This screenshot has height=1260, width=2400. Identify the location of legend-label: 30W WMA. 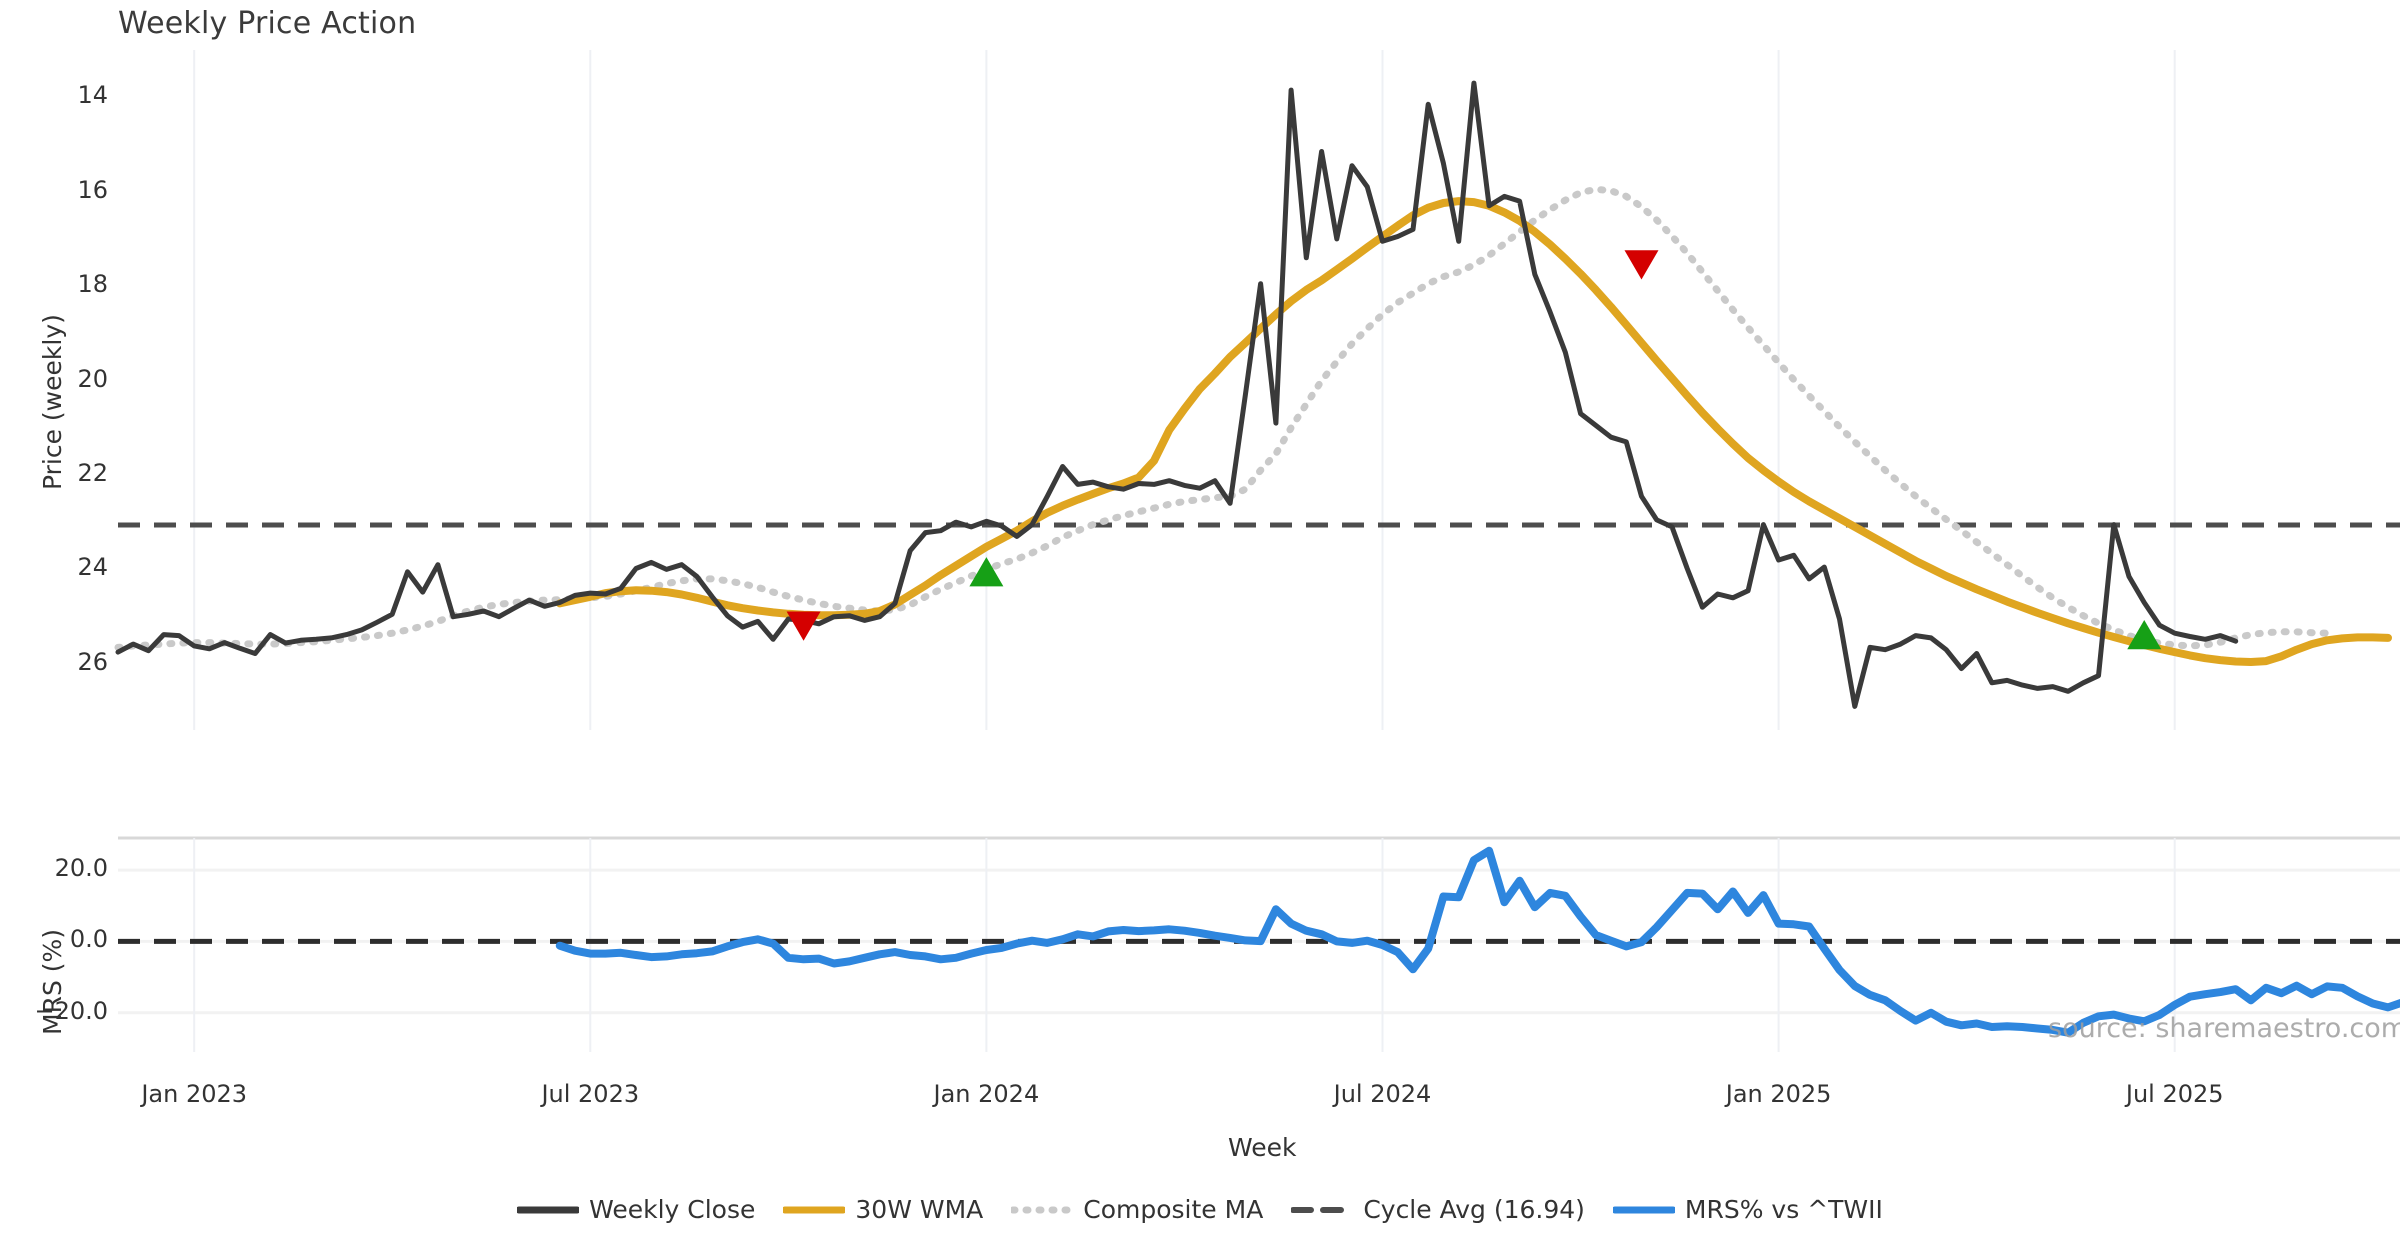
(919, 1209).